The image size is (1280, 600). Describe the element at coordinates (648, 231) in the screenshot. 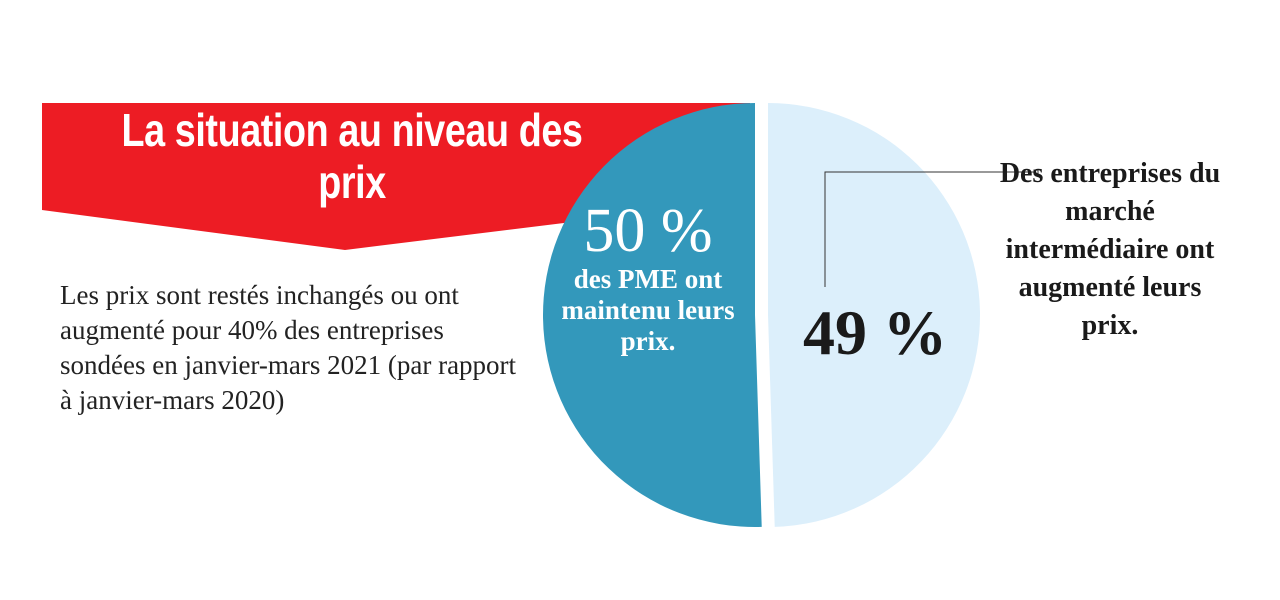

I see `slice-maintained-value: 50 %` at that location.